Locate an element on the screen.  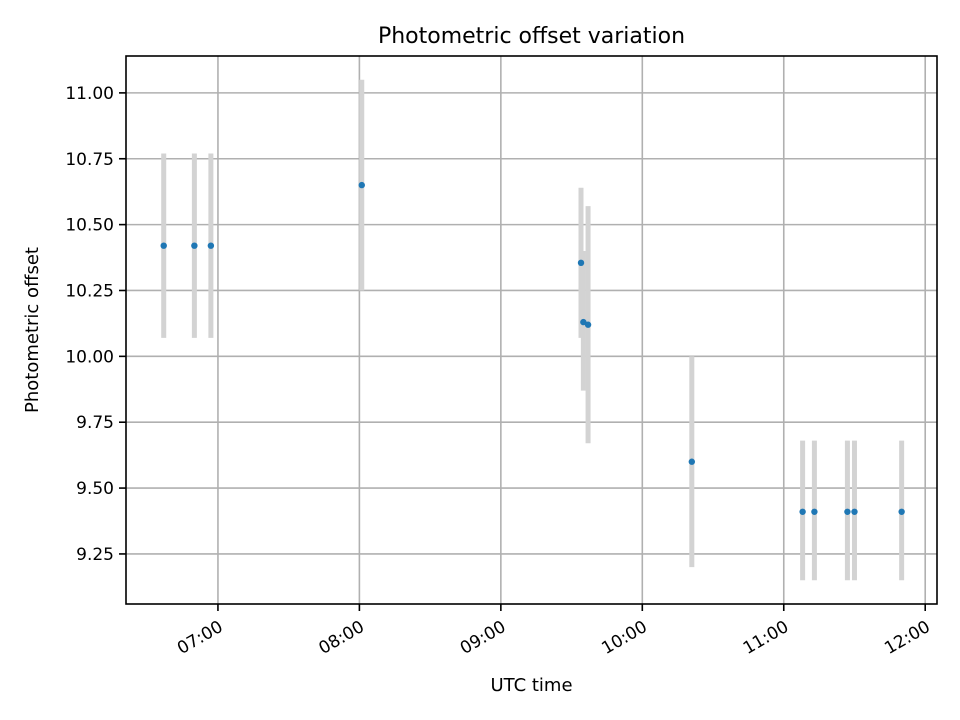
y-tick-label: 10.50 is located at coordinates (89, 226).